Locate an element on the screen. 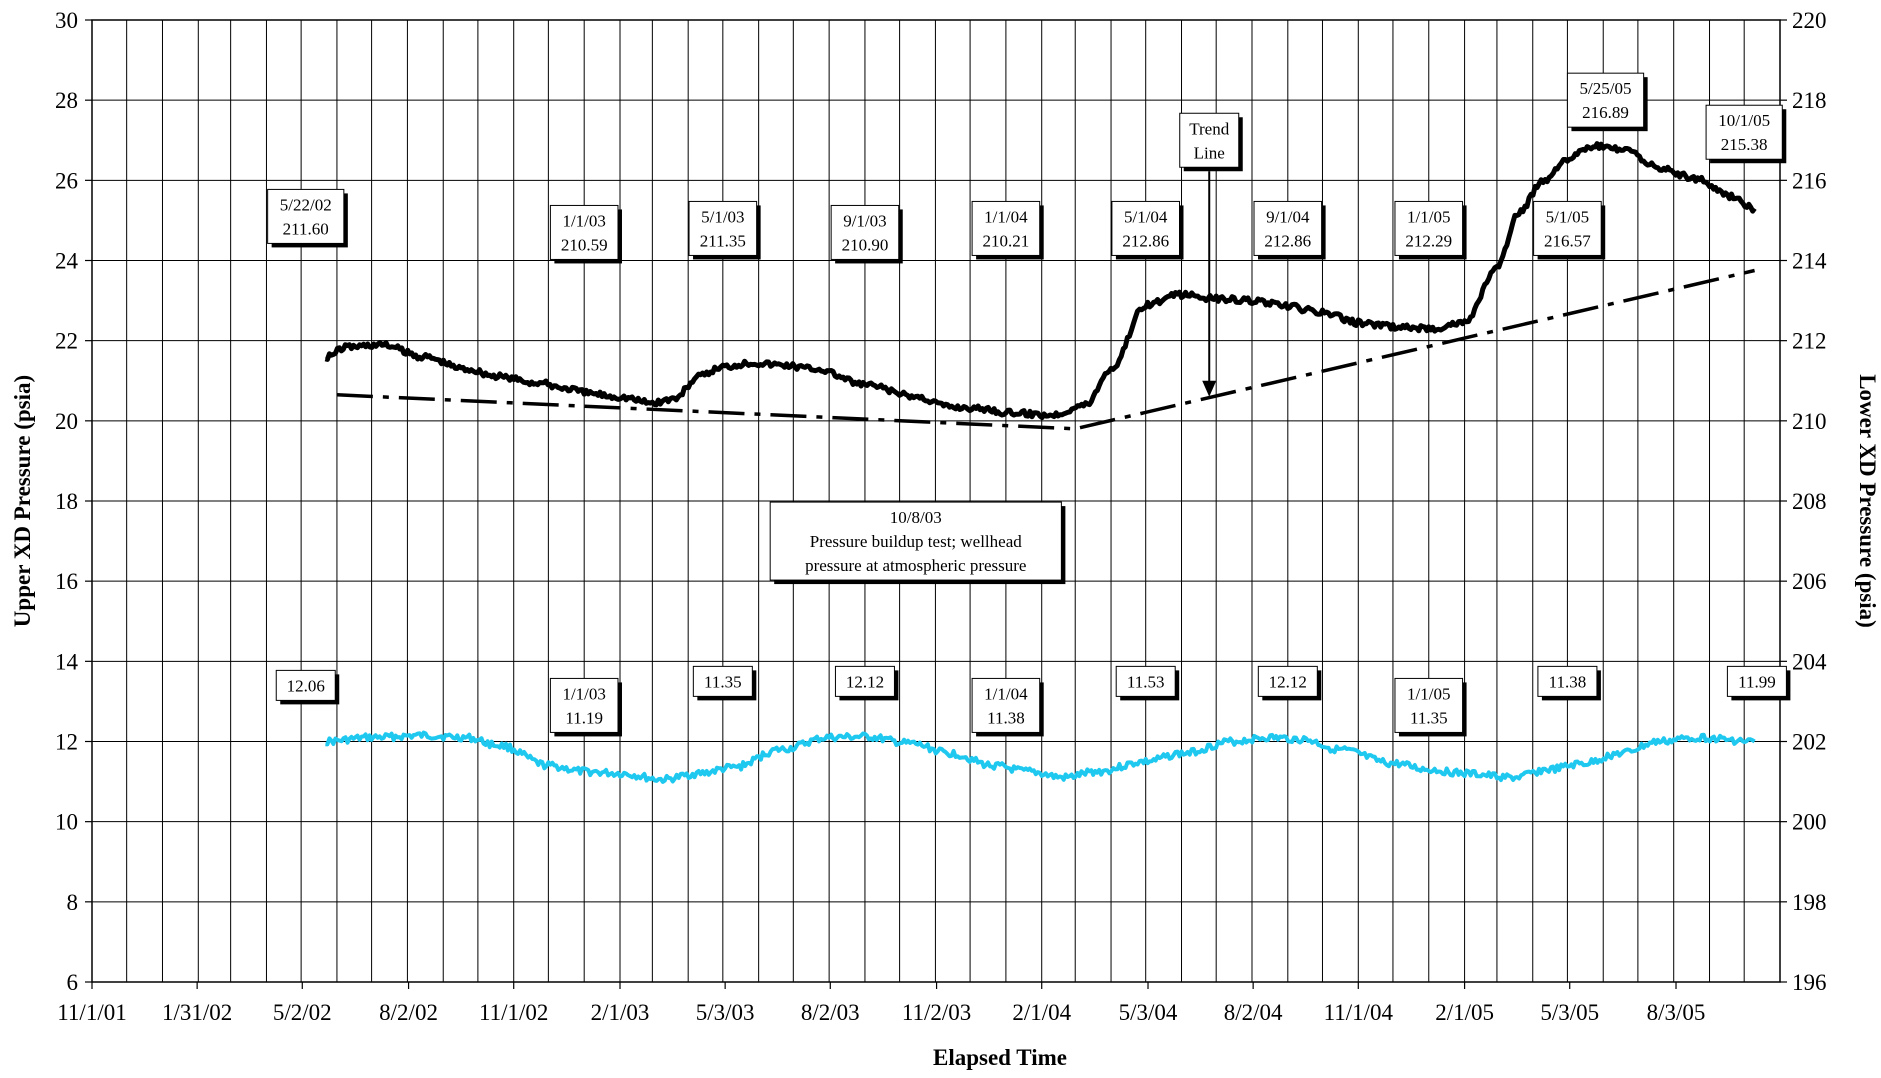 The height and width of the screenshot is (1078, 1881). callout-text: 210.90 is located at coordinates (865, 244).